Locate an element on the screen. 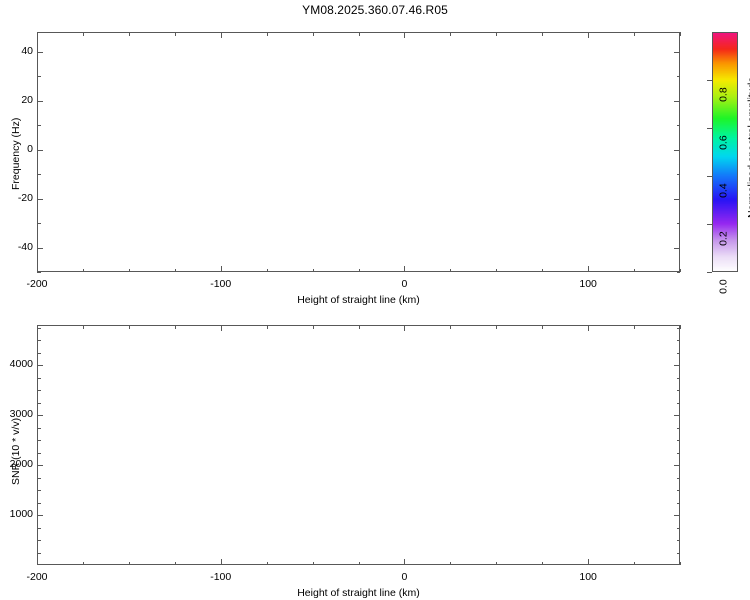  colorbar-tick-label: 0.6 is located at coordinates (723, 142).